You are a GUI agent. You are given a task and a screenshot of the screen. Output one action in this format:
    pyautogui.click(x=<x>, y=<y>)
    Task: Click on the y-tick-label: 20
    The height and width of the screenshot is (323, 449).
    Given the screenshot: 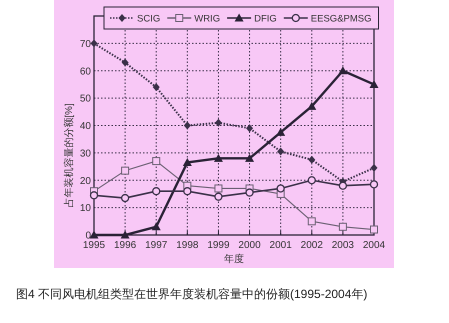 What is the action you would take?
    pyautogui.click(x=86, y=181)
    